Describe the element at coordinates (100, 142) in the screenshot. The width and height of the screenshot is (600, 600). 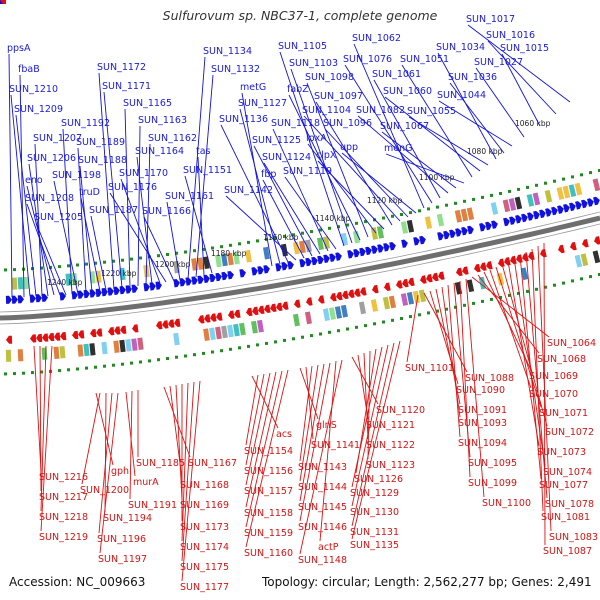
I see `forward-gene-label: SUN_1189` at that location.